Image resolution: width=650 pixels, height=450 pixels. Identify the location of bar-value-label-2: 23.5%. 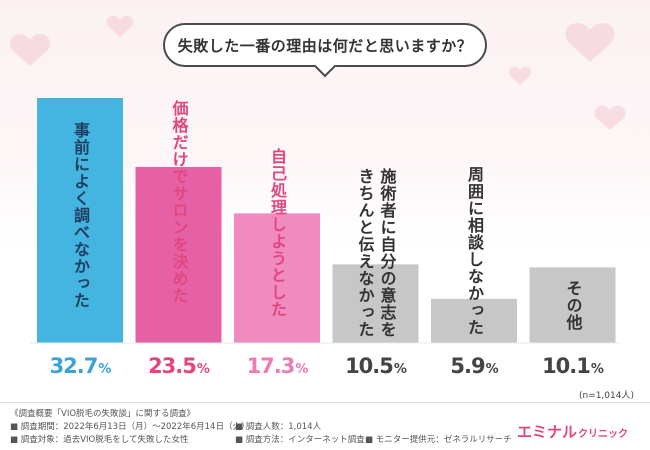
(179, 366).